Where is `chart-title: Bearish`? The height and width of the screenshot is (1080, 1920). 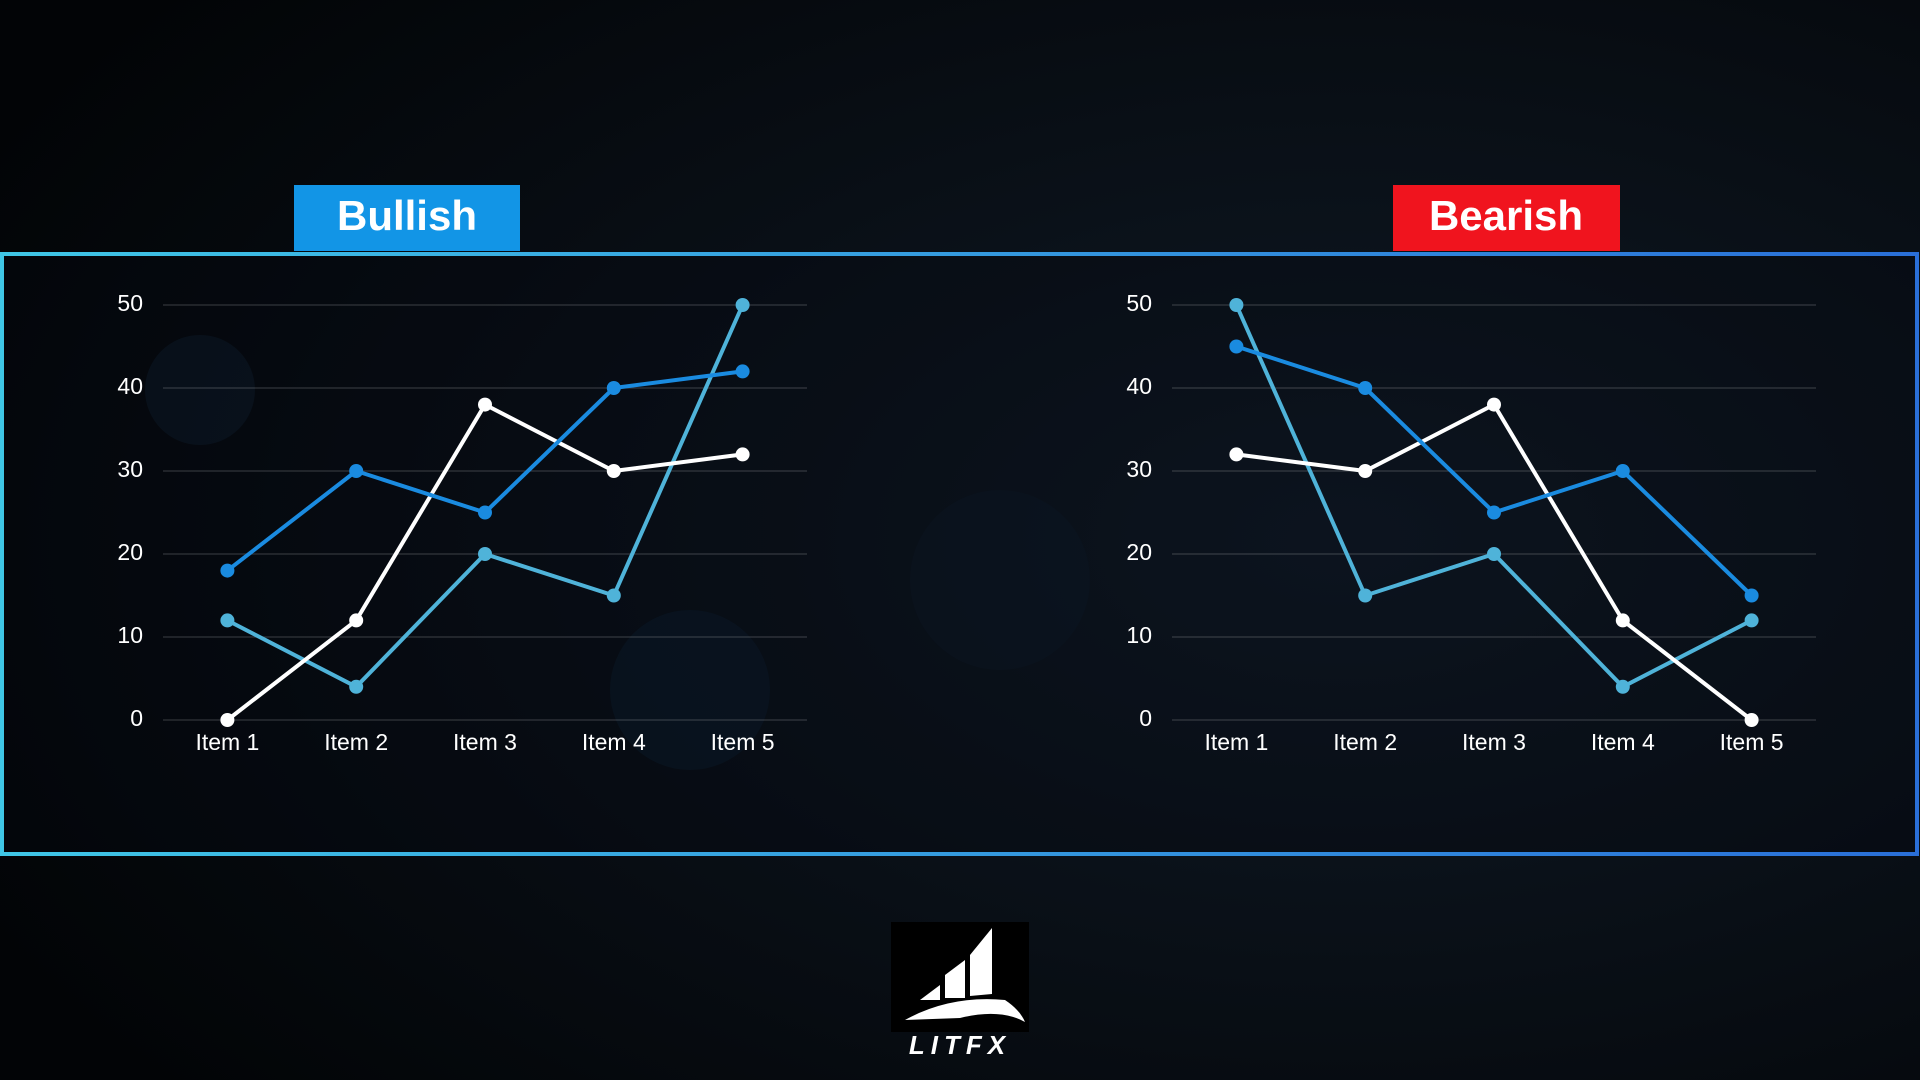
chart-title: Bearish is located at coordinates (1506, 215).